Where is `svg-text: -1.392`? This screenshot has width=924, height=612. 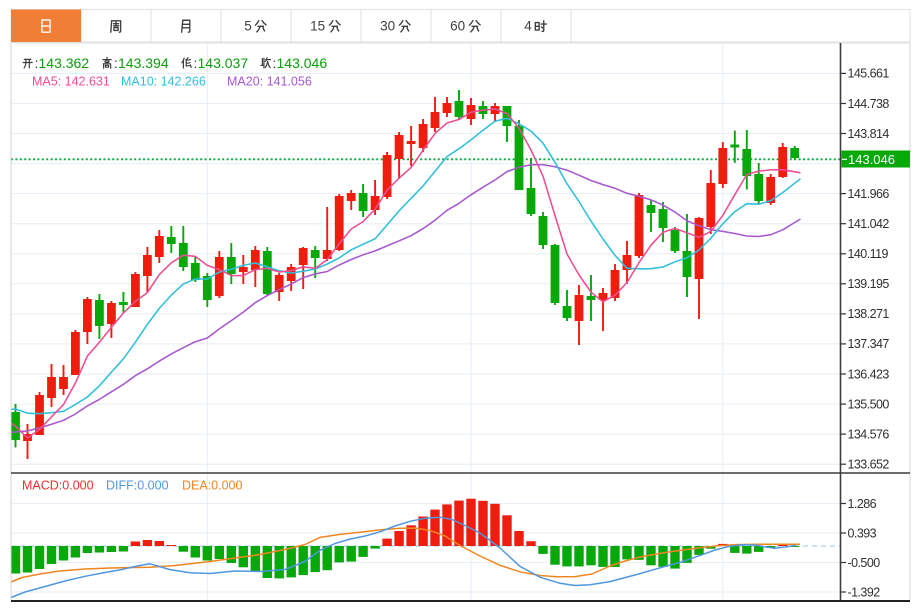
svg-text: -1.392 is located at coordinates (864, 592).